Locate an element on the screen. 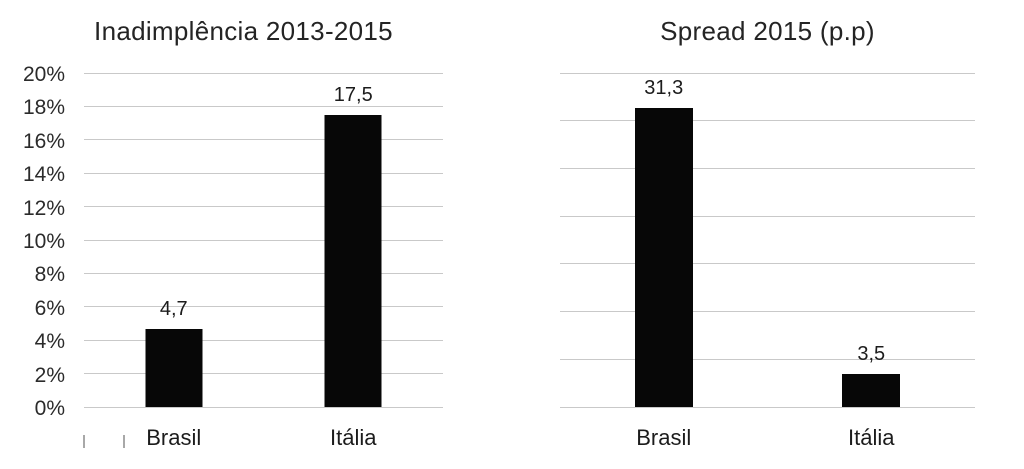  y-axis-tick-label: 0% is located at coordinates (49, 408).